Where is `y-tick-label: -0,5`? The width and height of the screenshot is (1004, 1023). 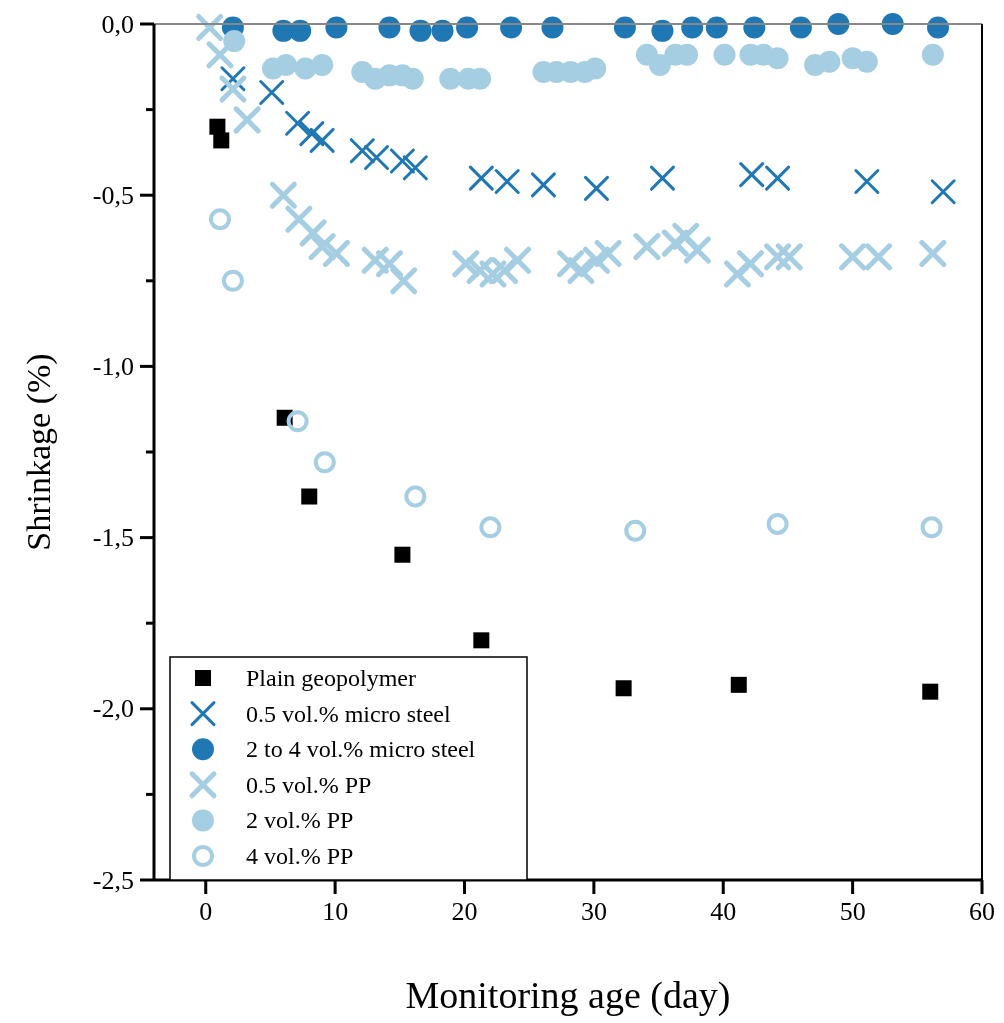
y-tick-label: -0,5 is located at coordinates (113, 195).